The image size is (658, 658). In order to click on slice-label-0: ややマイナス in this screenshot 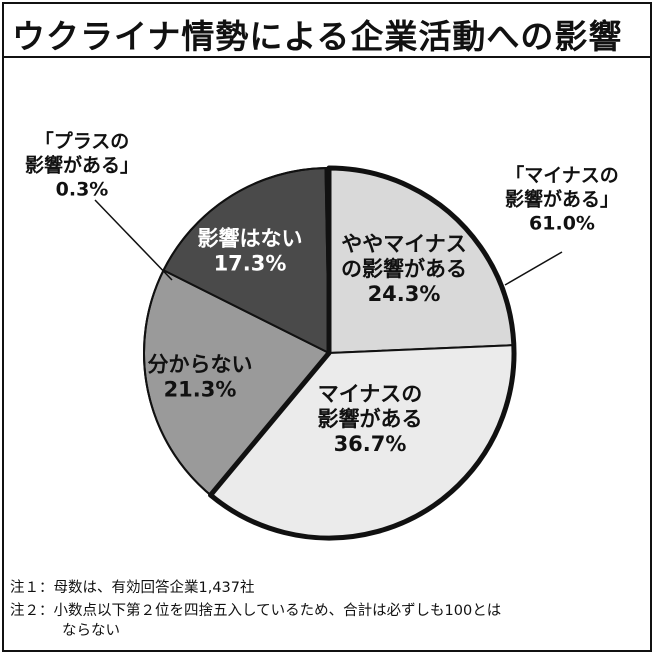, I will do `click(404, 244)`.